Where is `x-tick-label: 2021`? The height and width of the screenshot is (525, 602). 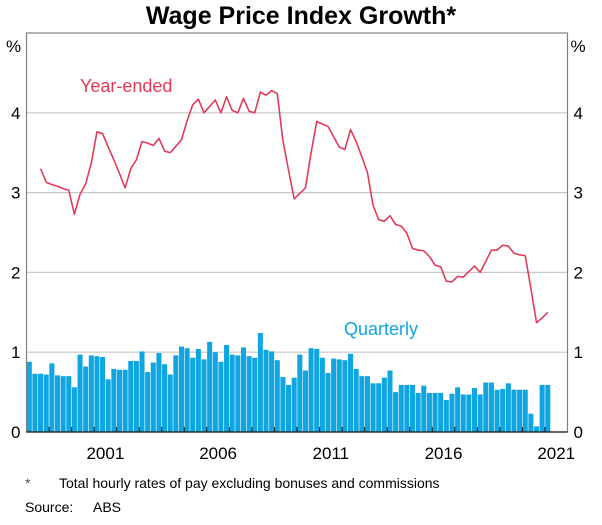 x-tick-label: 2021 is located at coordinates (556, 453).